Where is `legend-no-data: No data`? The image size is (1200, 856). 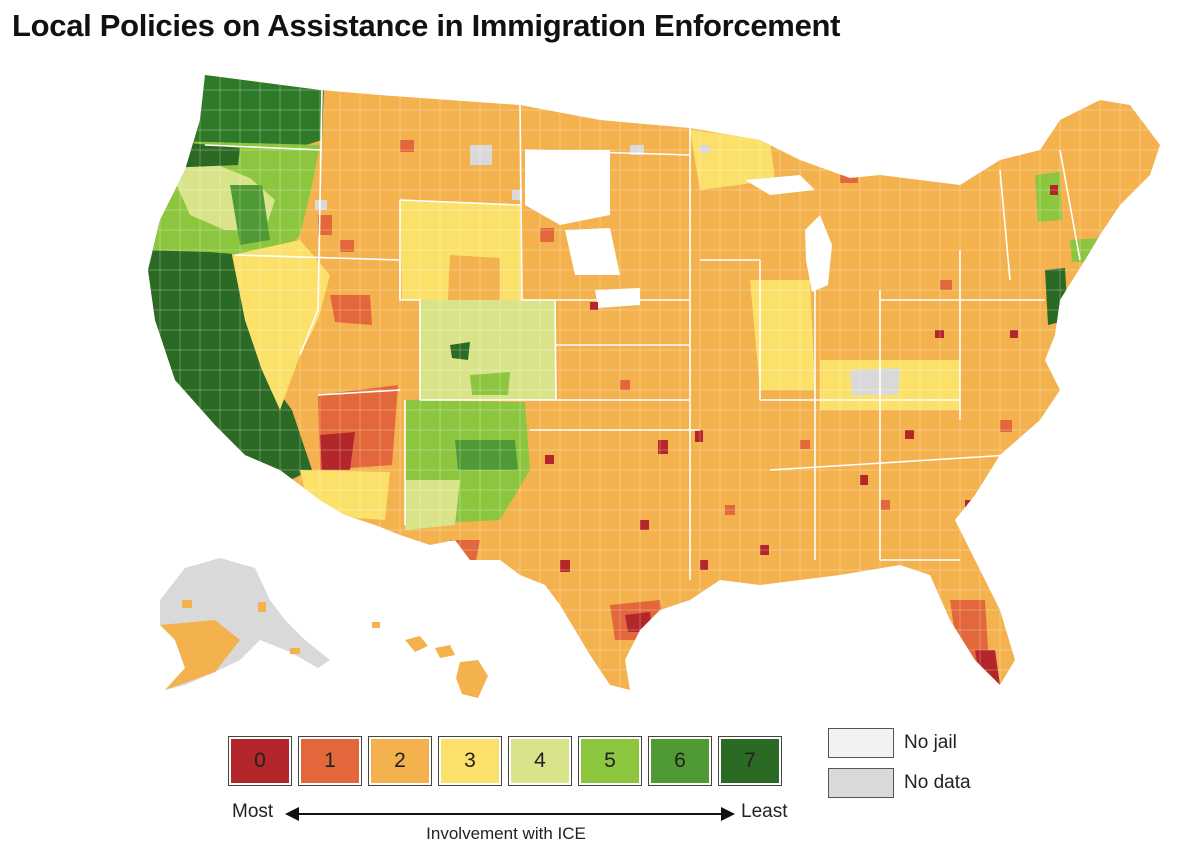
legend-no-data: No data is located at coordinates (899, 783).